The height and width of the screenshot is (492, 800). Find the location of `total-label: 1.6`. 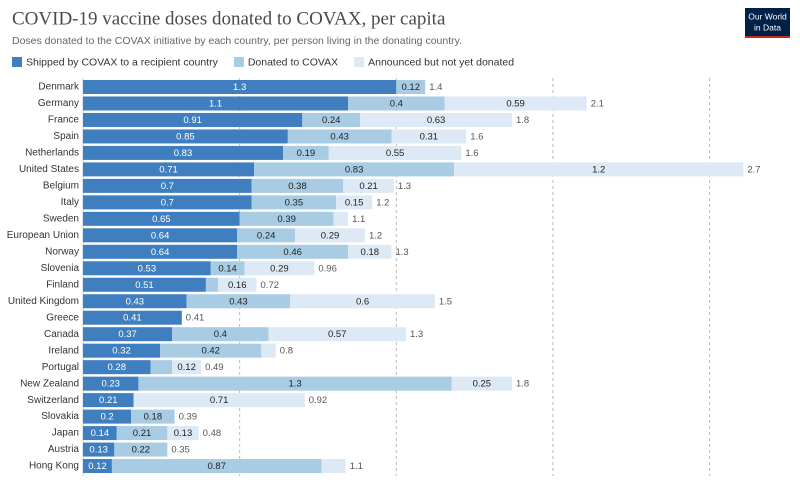

total-label: 1.6 is located at coordinates (471, 153).